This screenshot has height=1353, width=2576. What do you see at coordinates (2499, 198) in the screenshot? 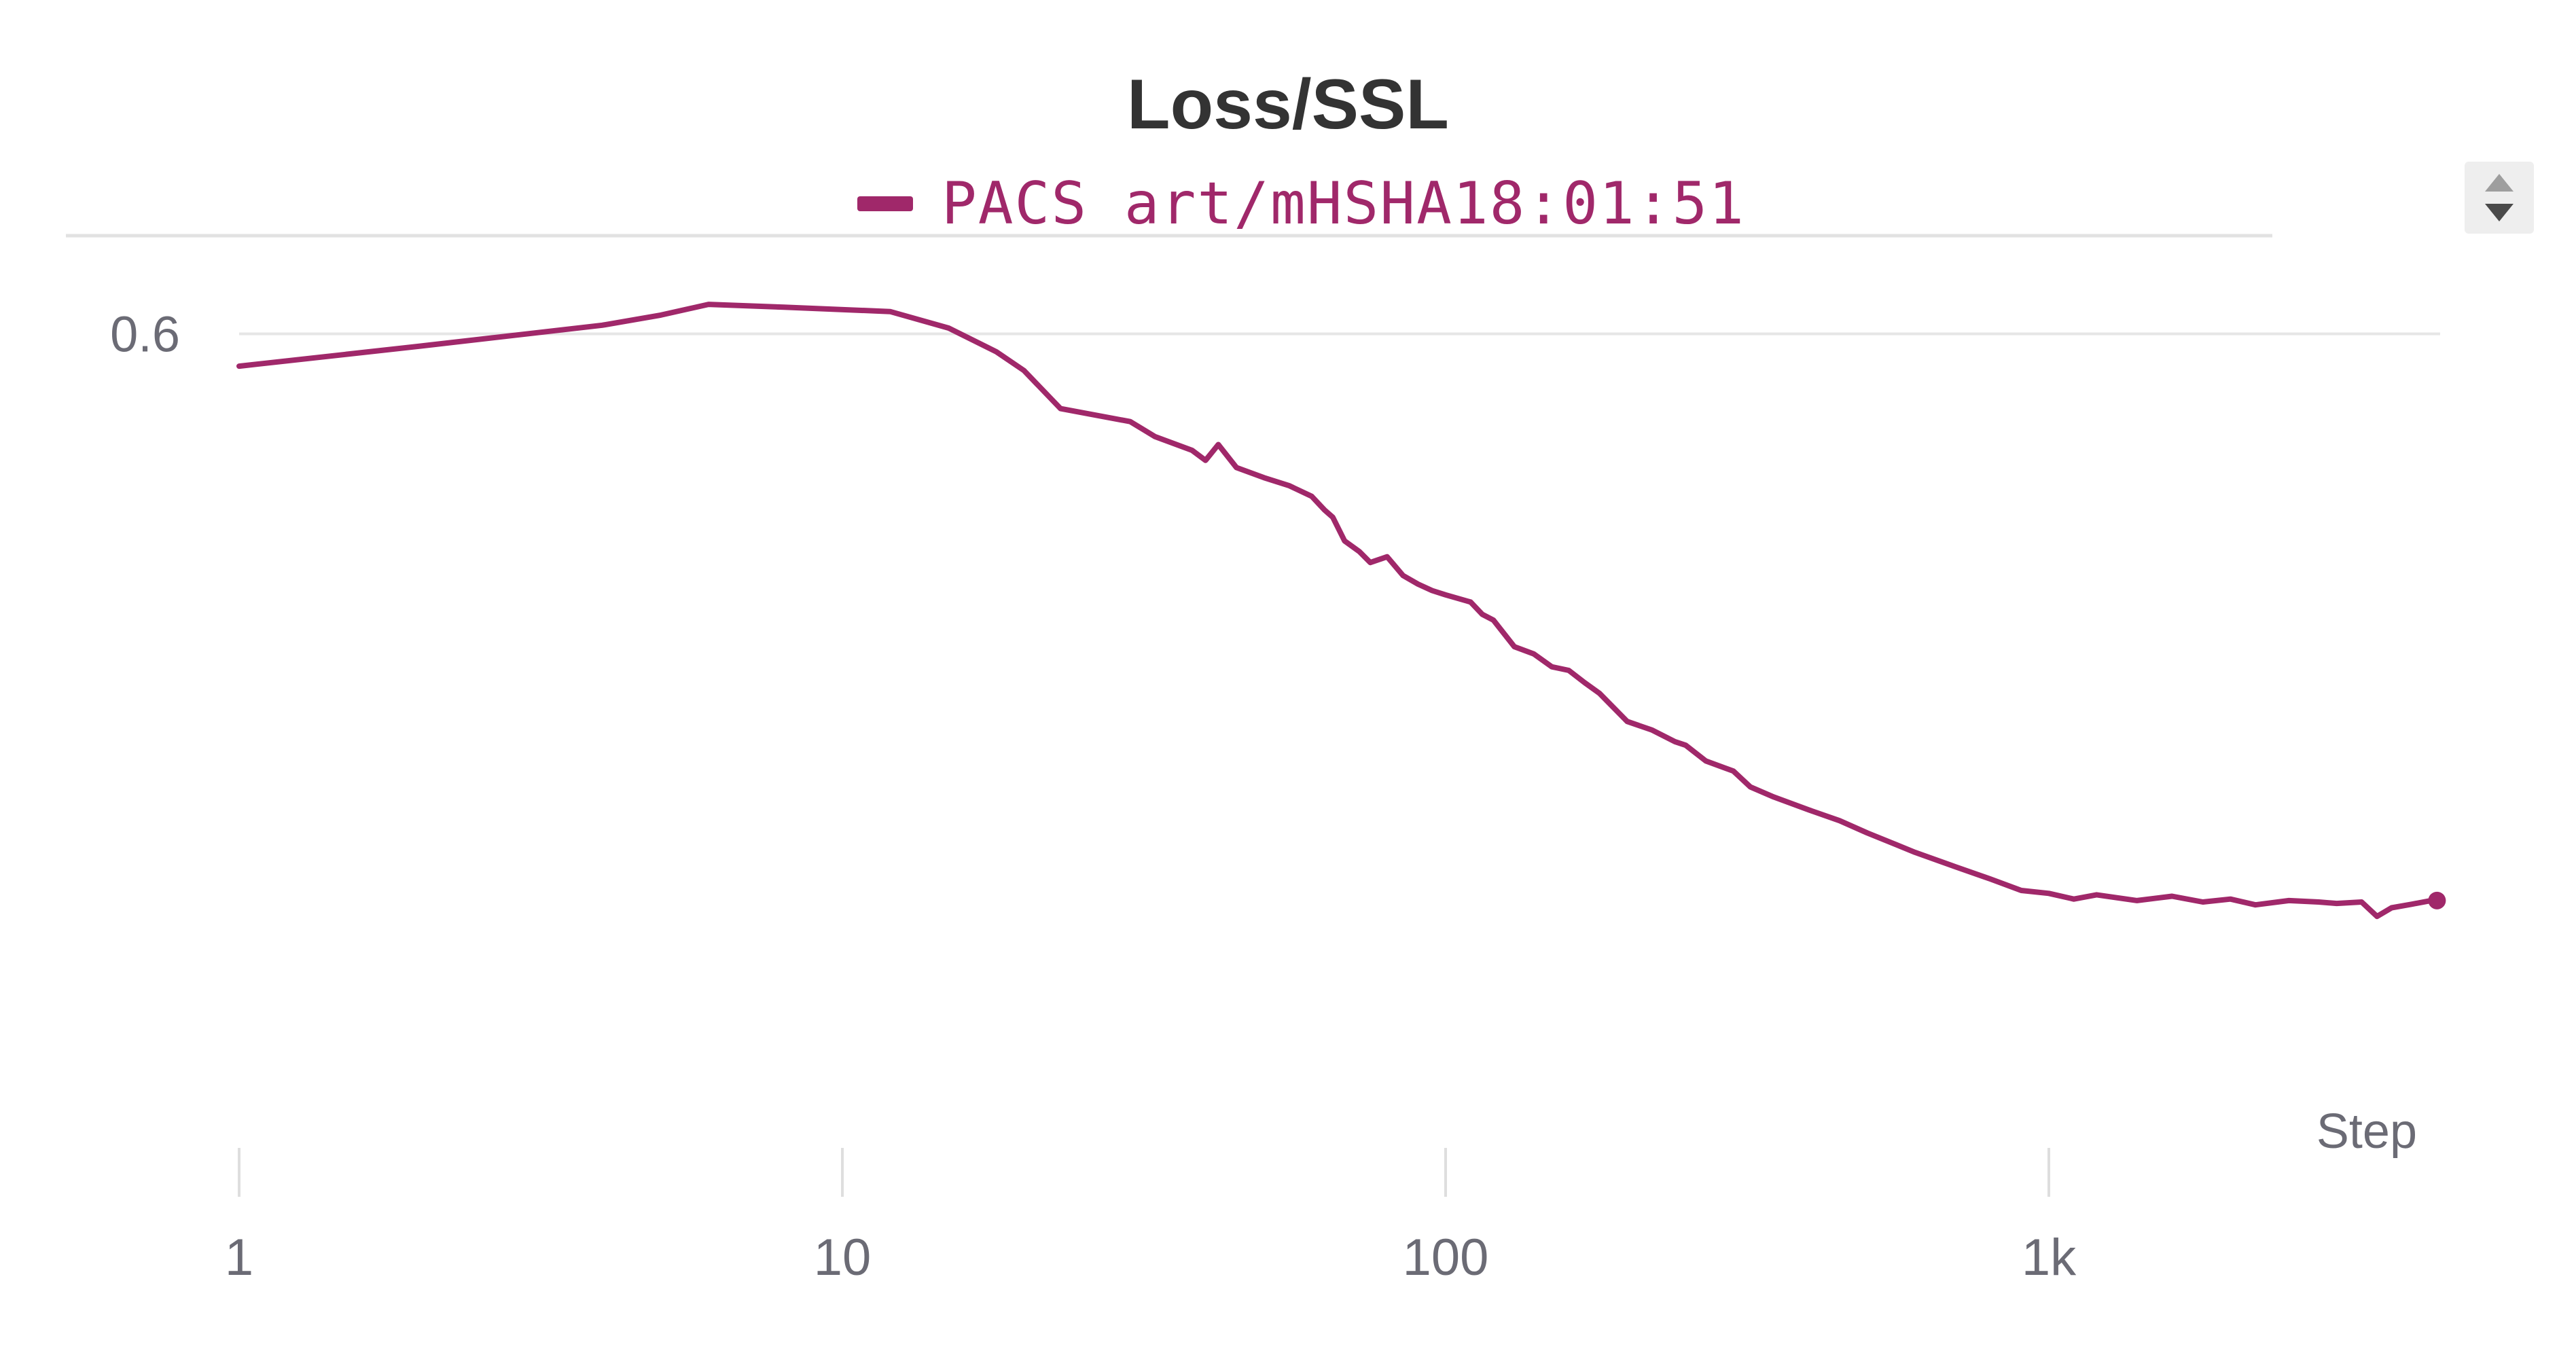
I see `legend-scroll-control` at bounding box center [2499, 198].